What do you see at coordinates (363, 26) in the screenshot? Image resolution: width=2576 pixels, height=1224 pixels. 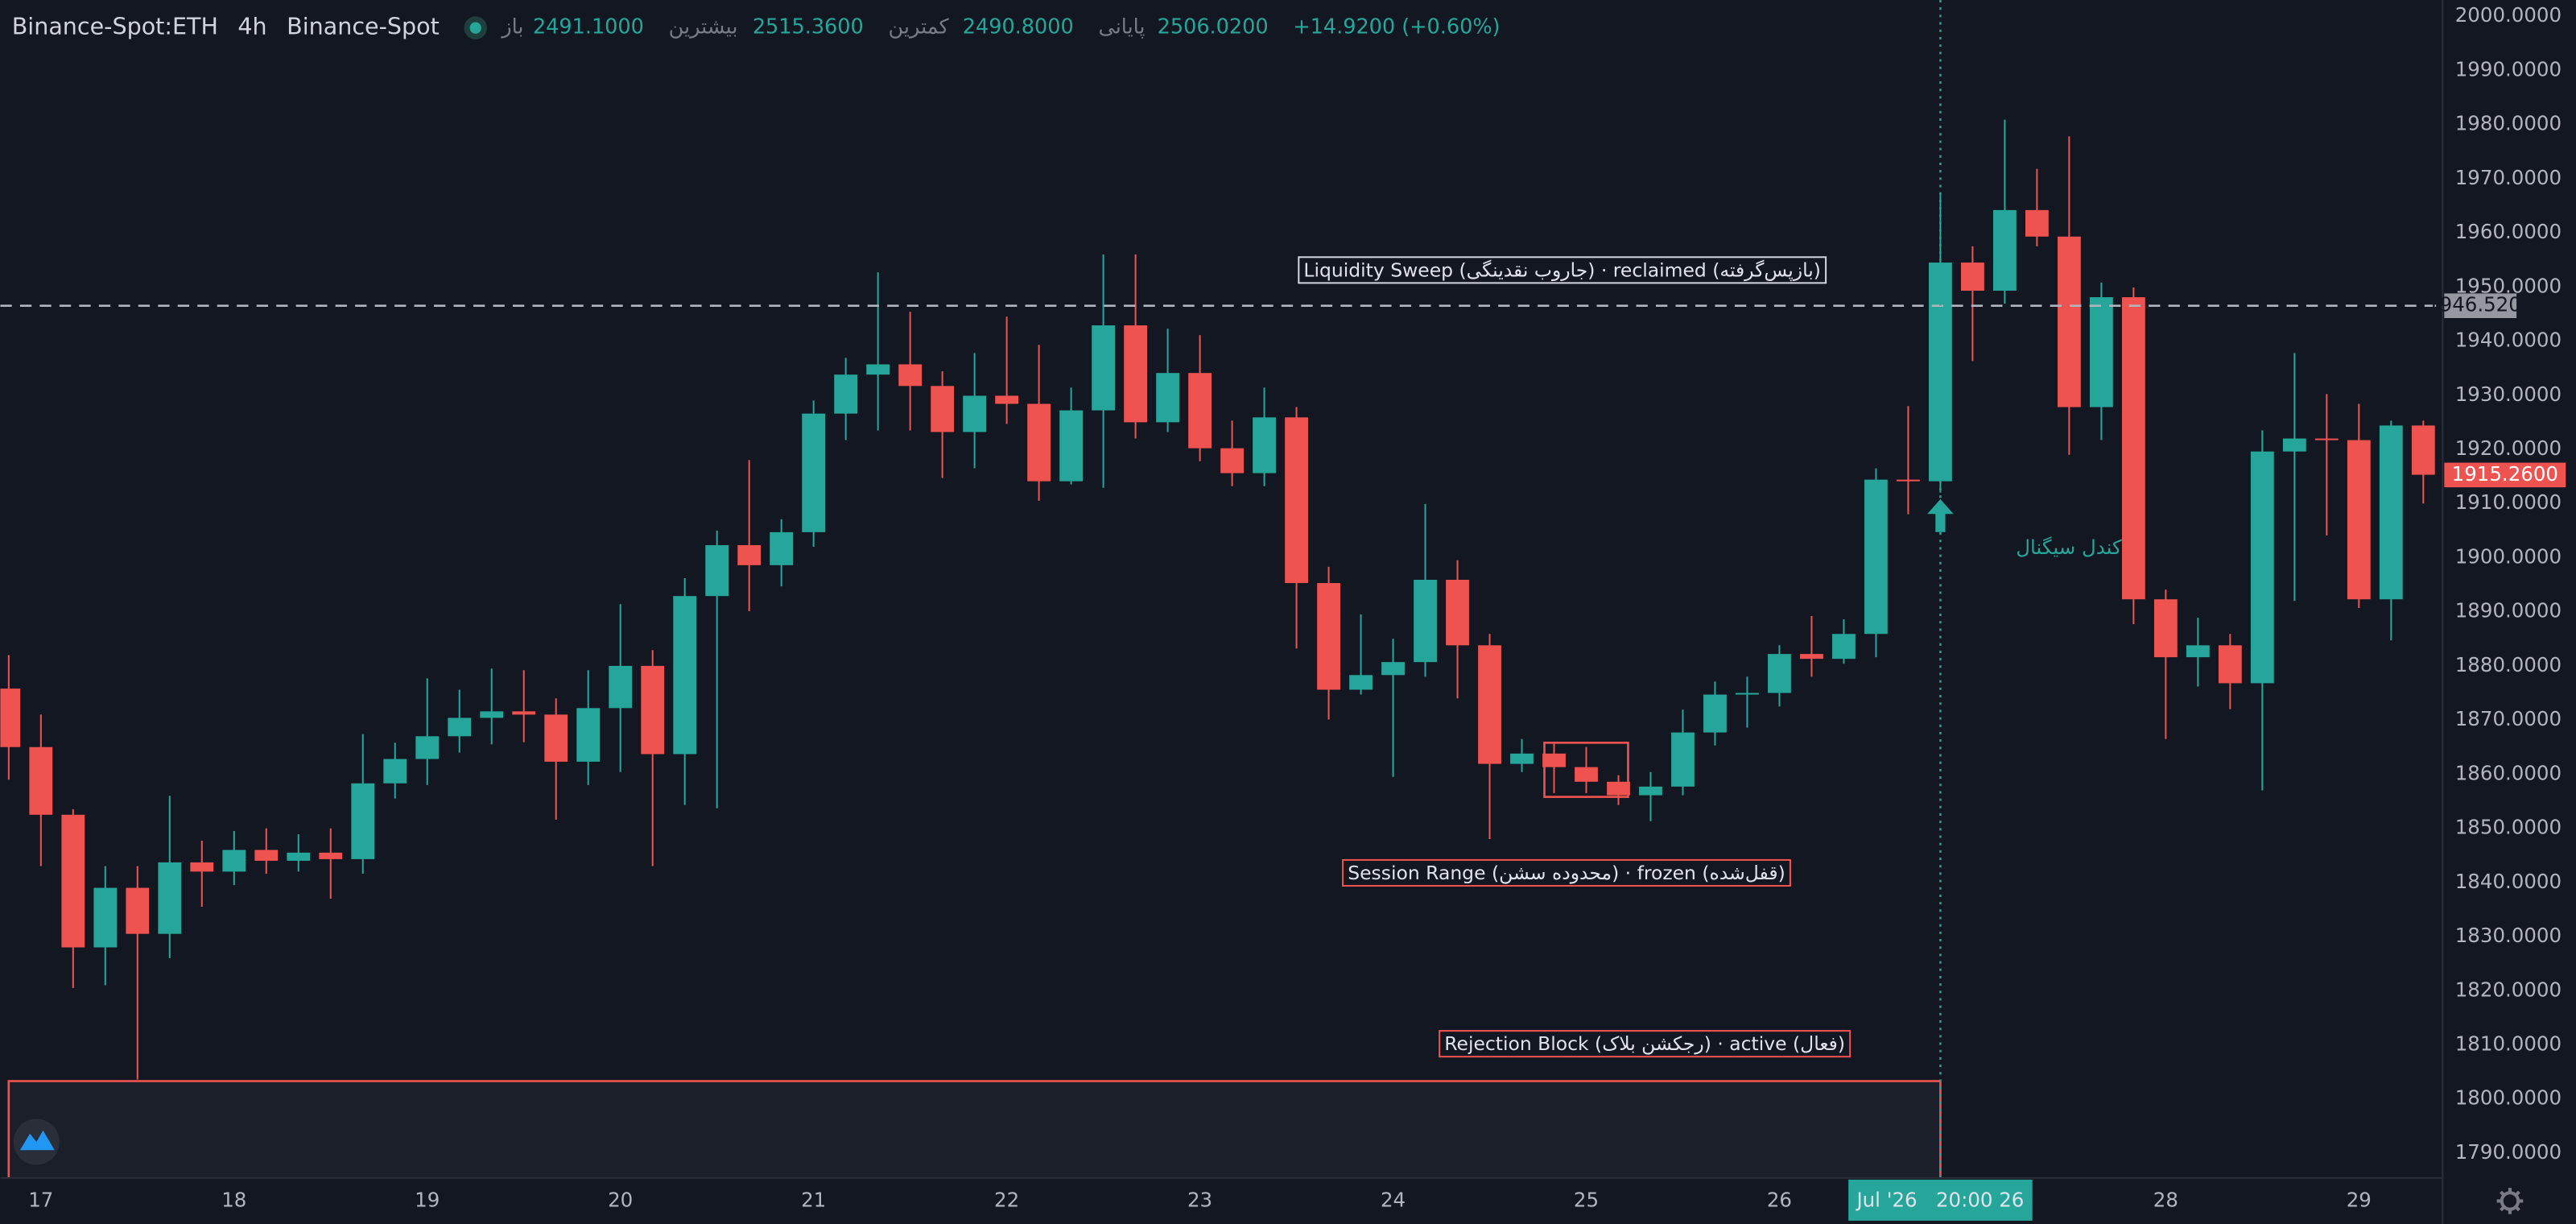 I see `exchange: Binance-Spot` at bounding box center [363, 26].